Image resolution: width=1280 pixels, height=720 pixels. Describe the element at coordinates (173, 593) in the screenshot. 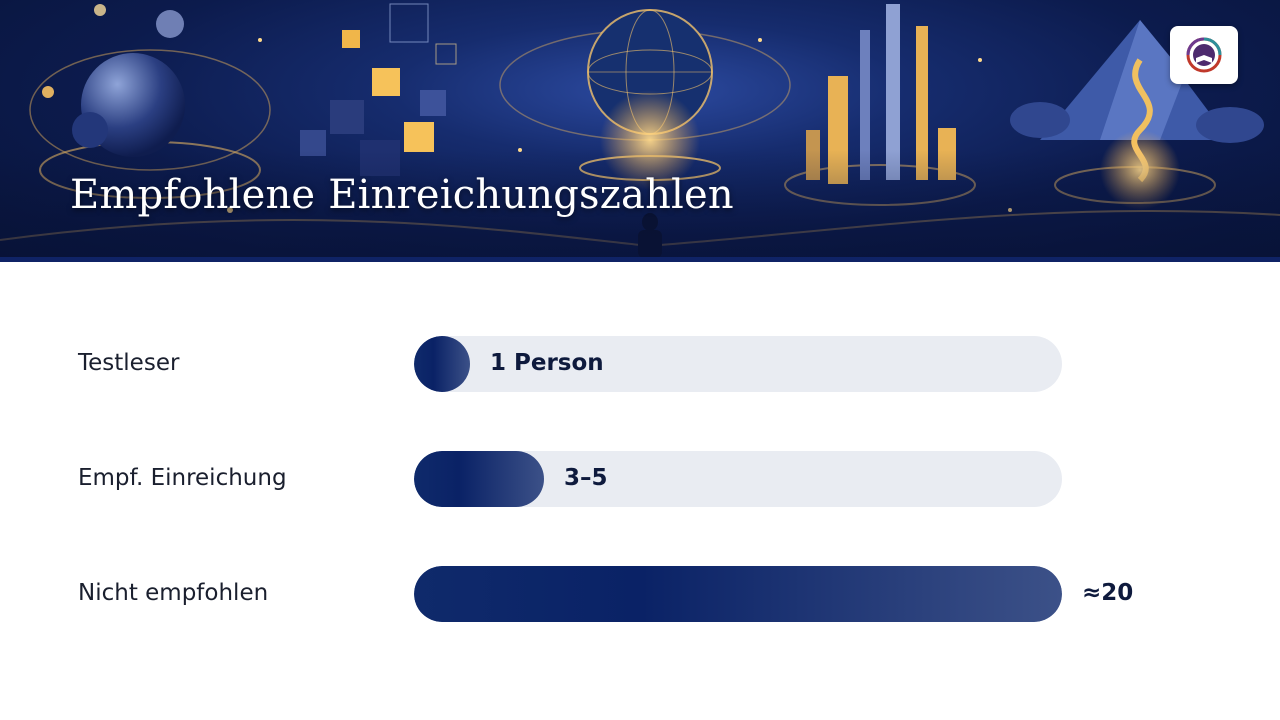

I see `category-label: Nicht empfohlen` at that location.